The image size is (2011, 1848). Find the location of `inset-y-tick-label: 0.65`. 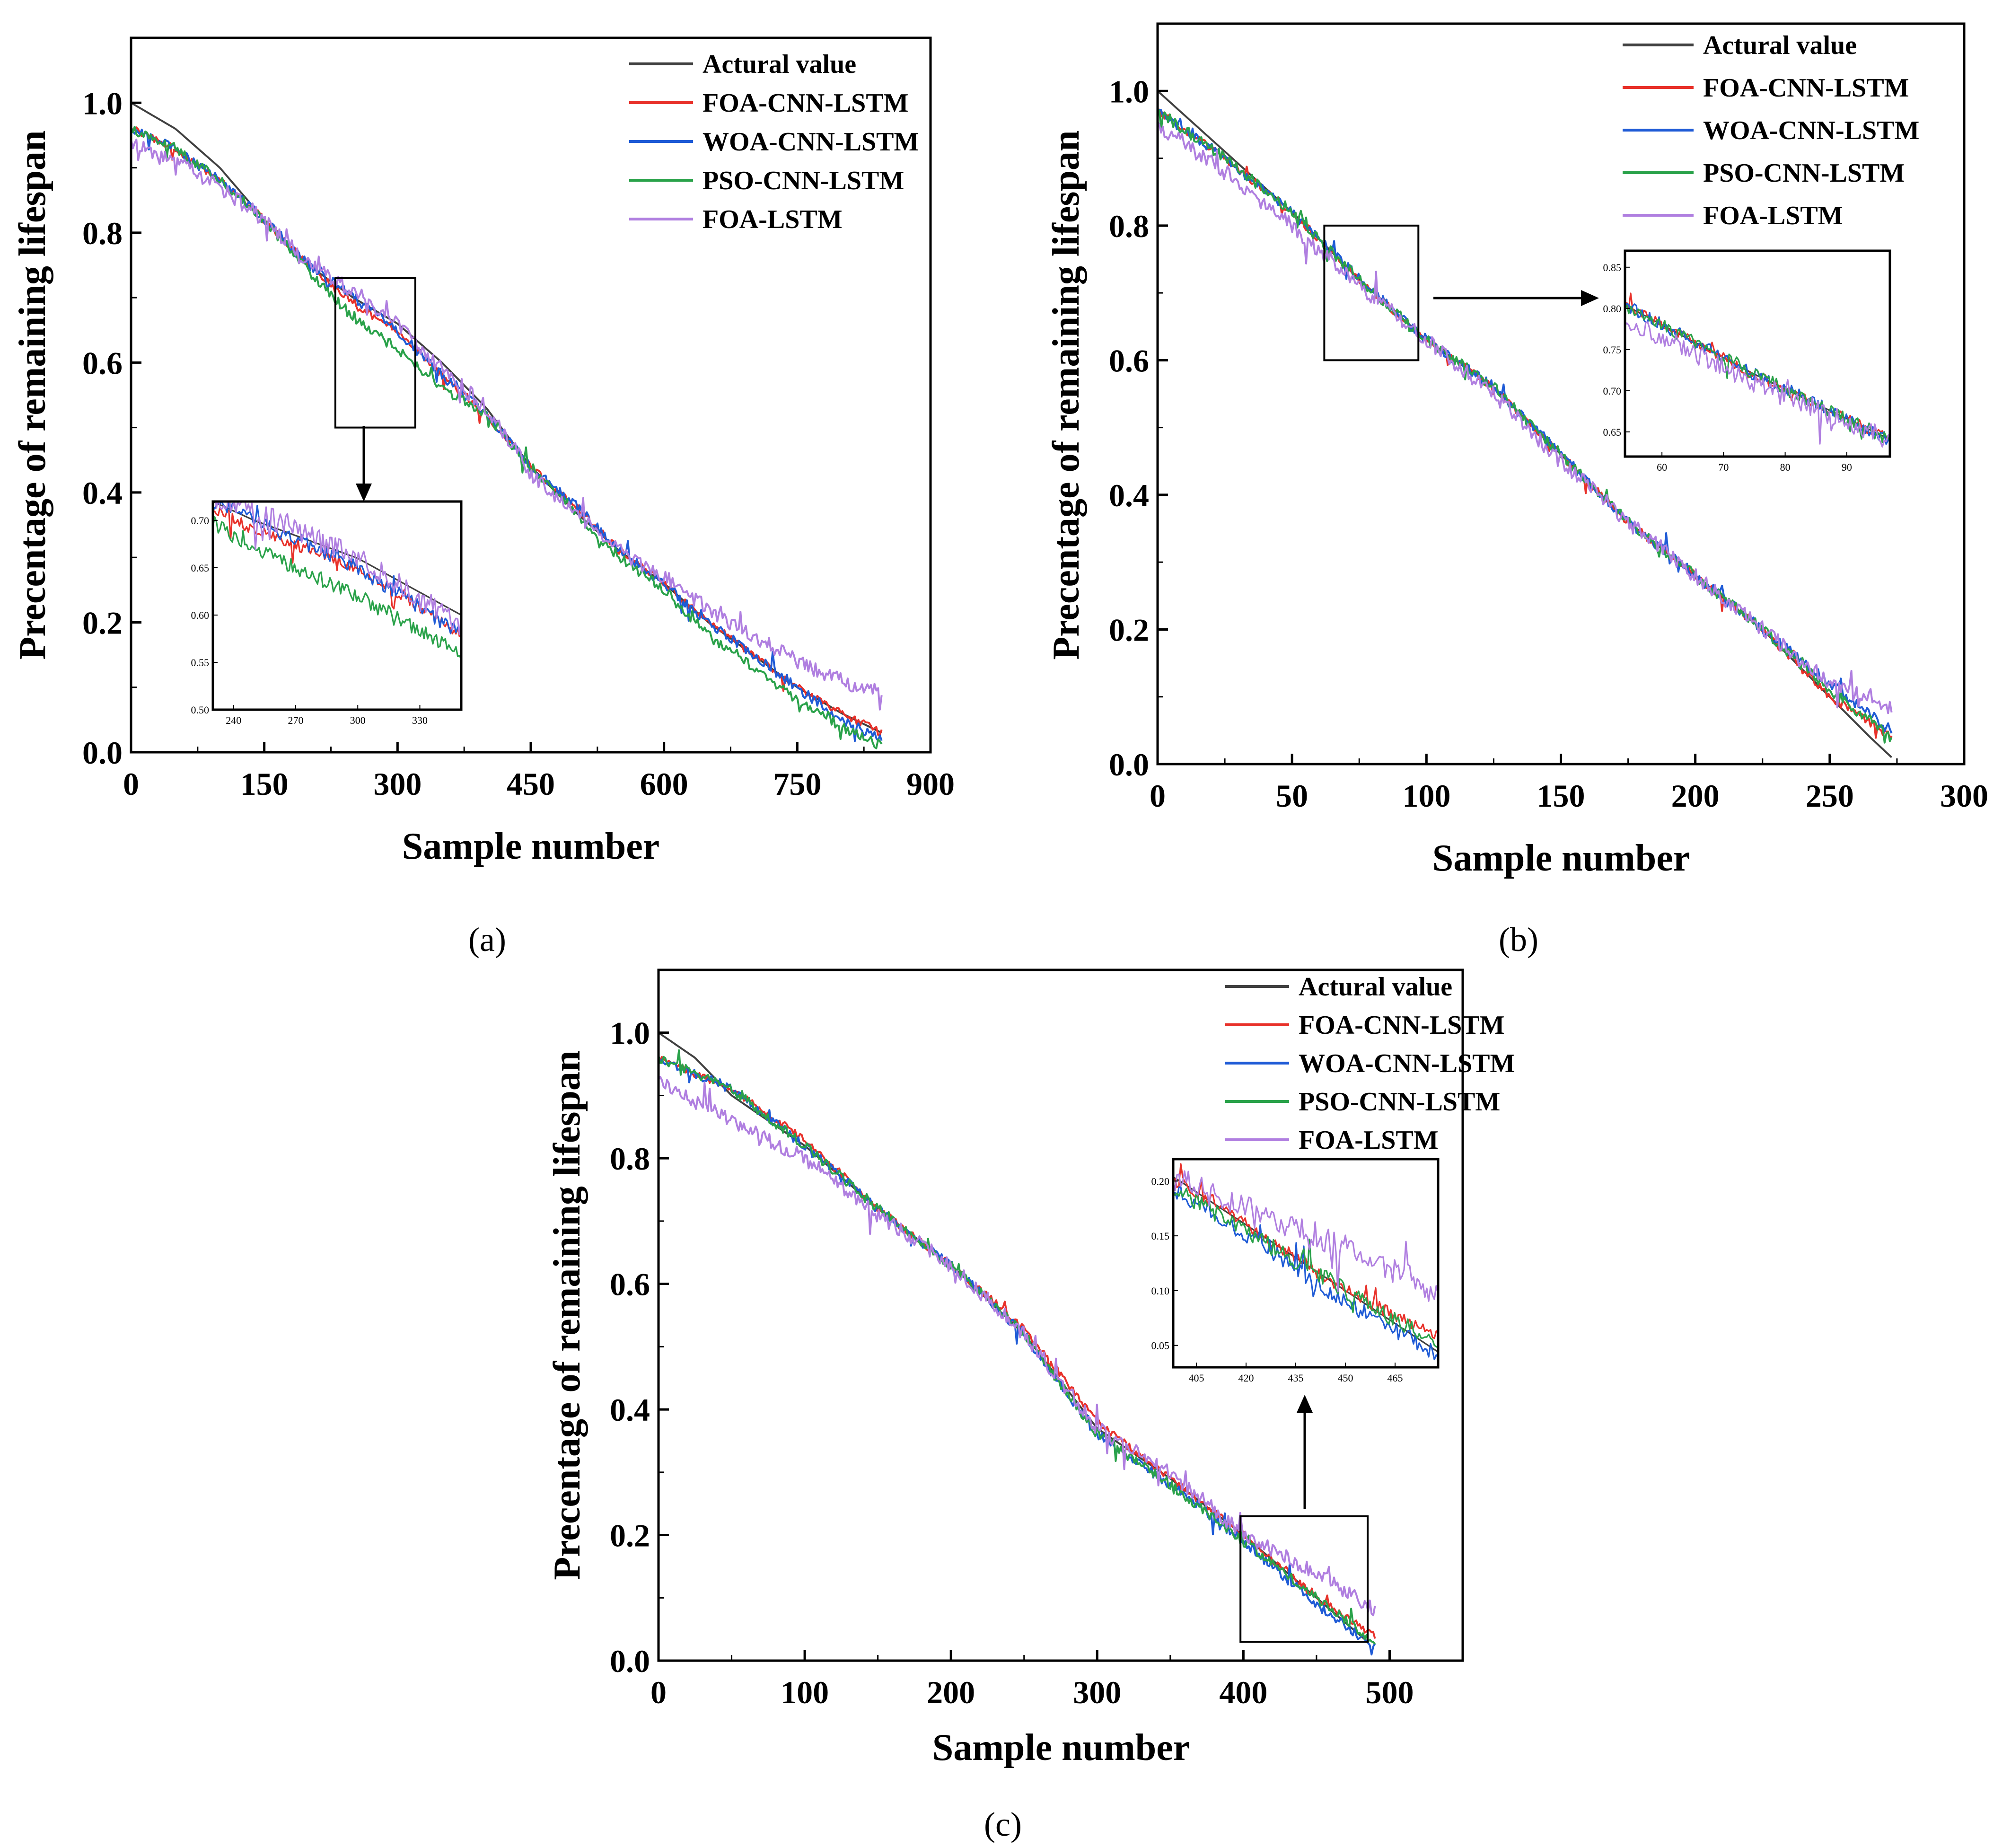

inset-y-tick-label: 0.65 is located at coordinates (1613, 432).